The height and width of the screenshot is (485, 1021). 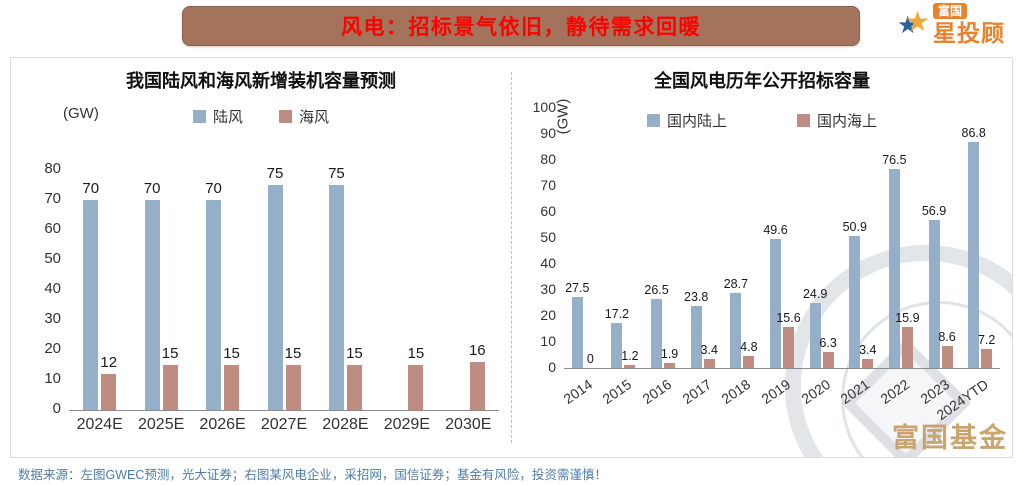 I want to click on bar-offshore-2028E, so click(x=354, y=387).